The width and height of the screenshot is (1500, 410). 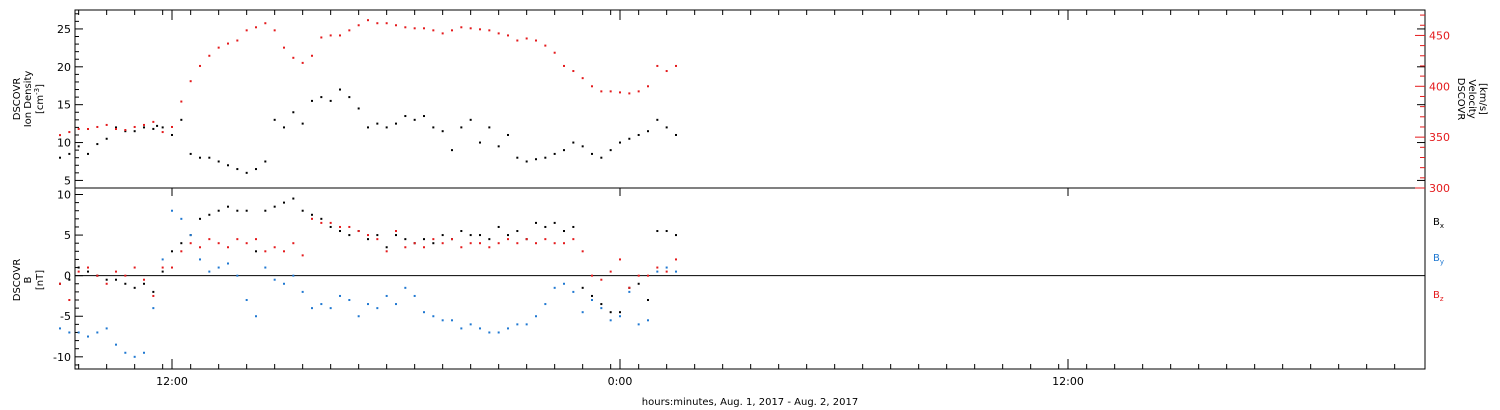 I want to click on xtick-label-2: 12:00, so click(x=1068, y=381).